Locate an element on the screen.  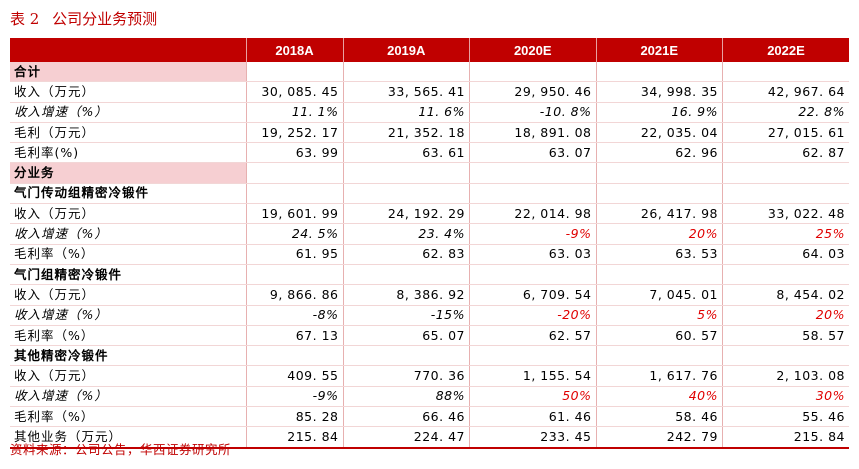
header-2019a: 2019A is located at coordinates (406, 50).